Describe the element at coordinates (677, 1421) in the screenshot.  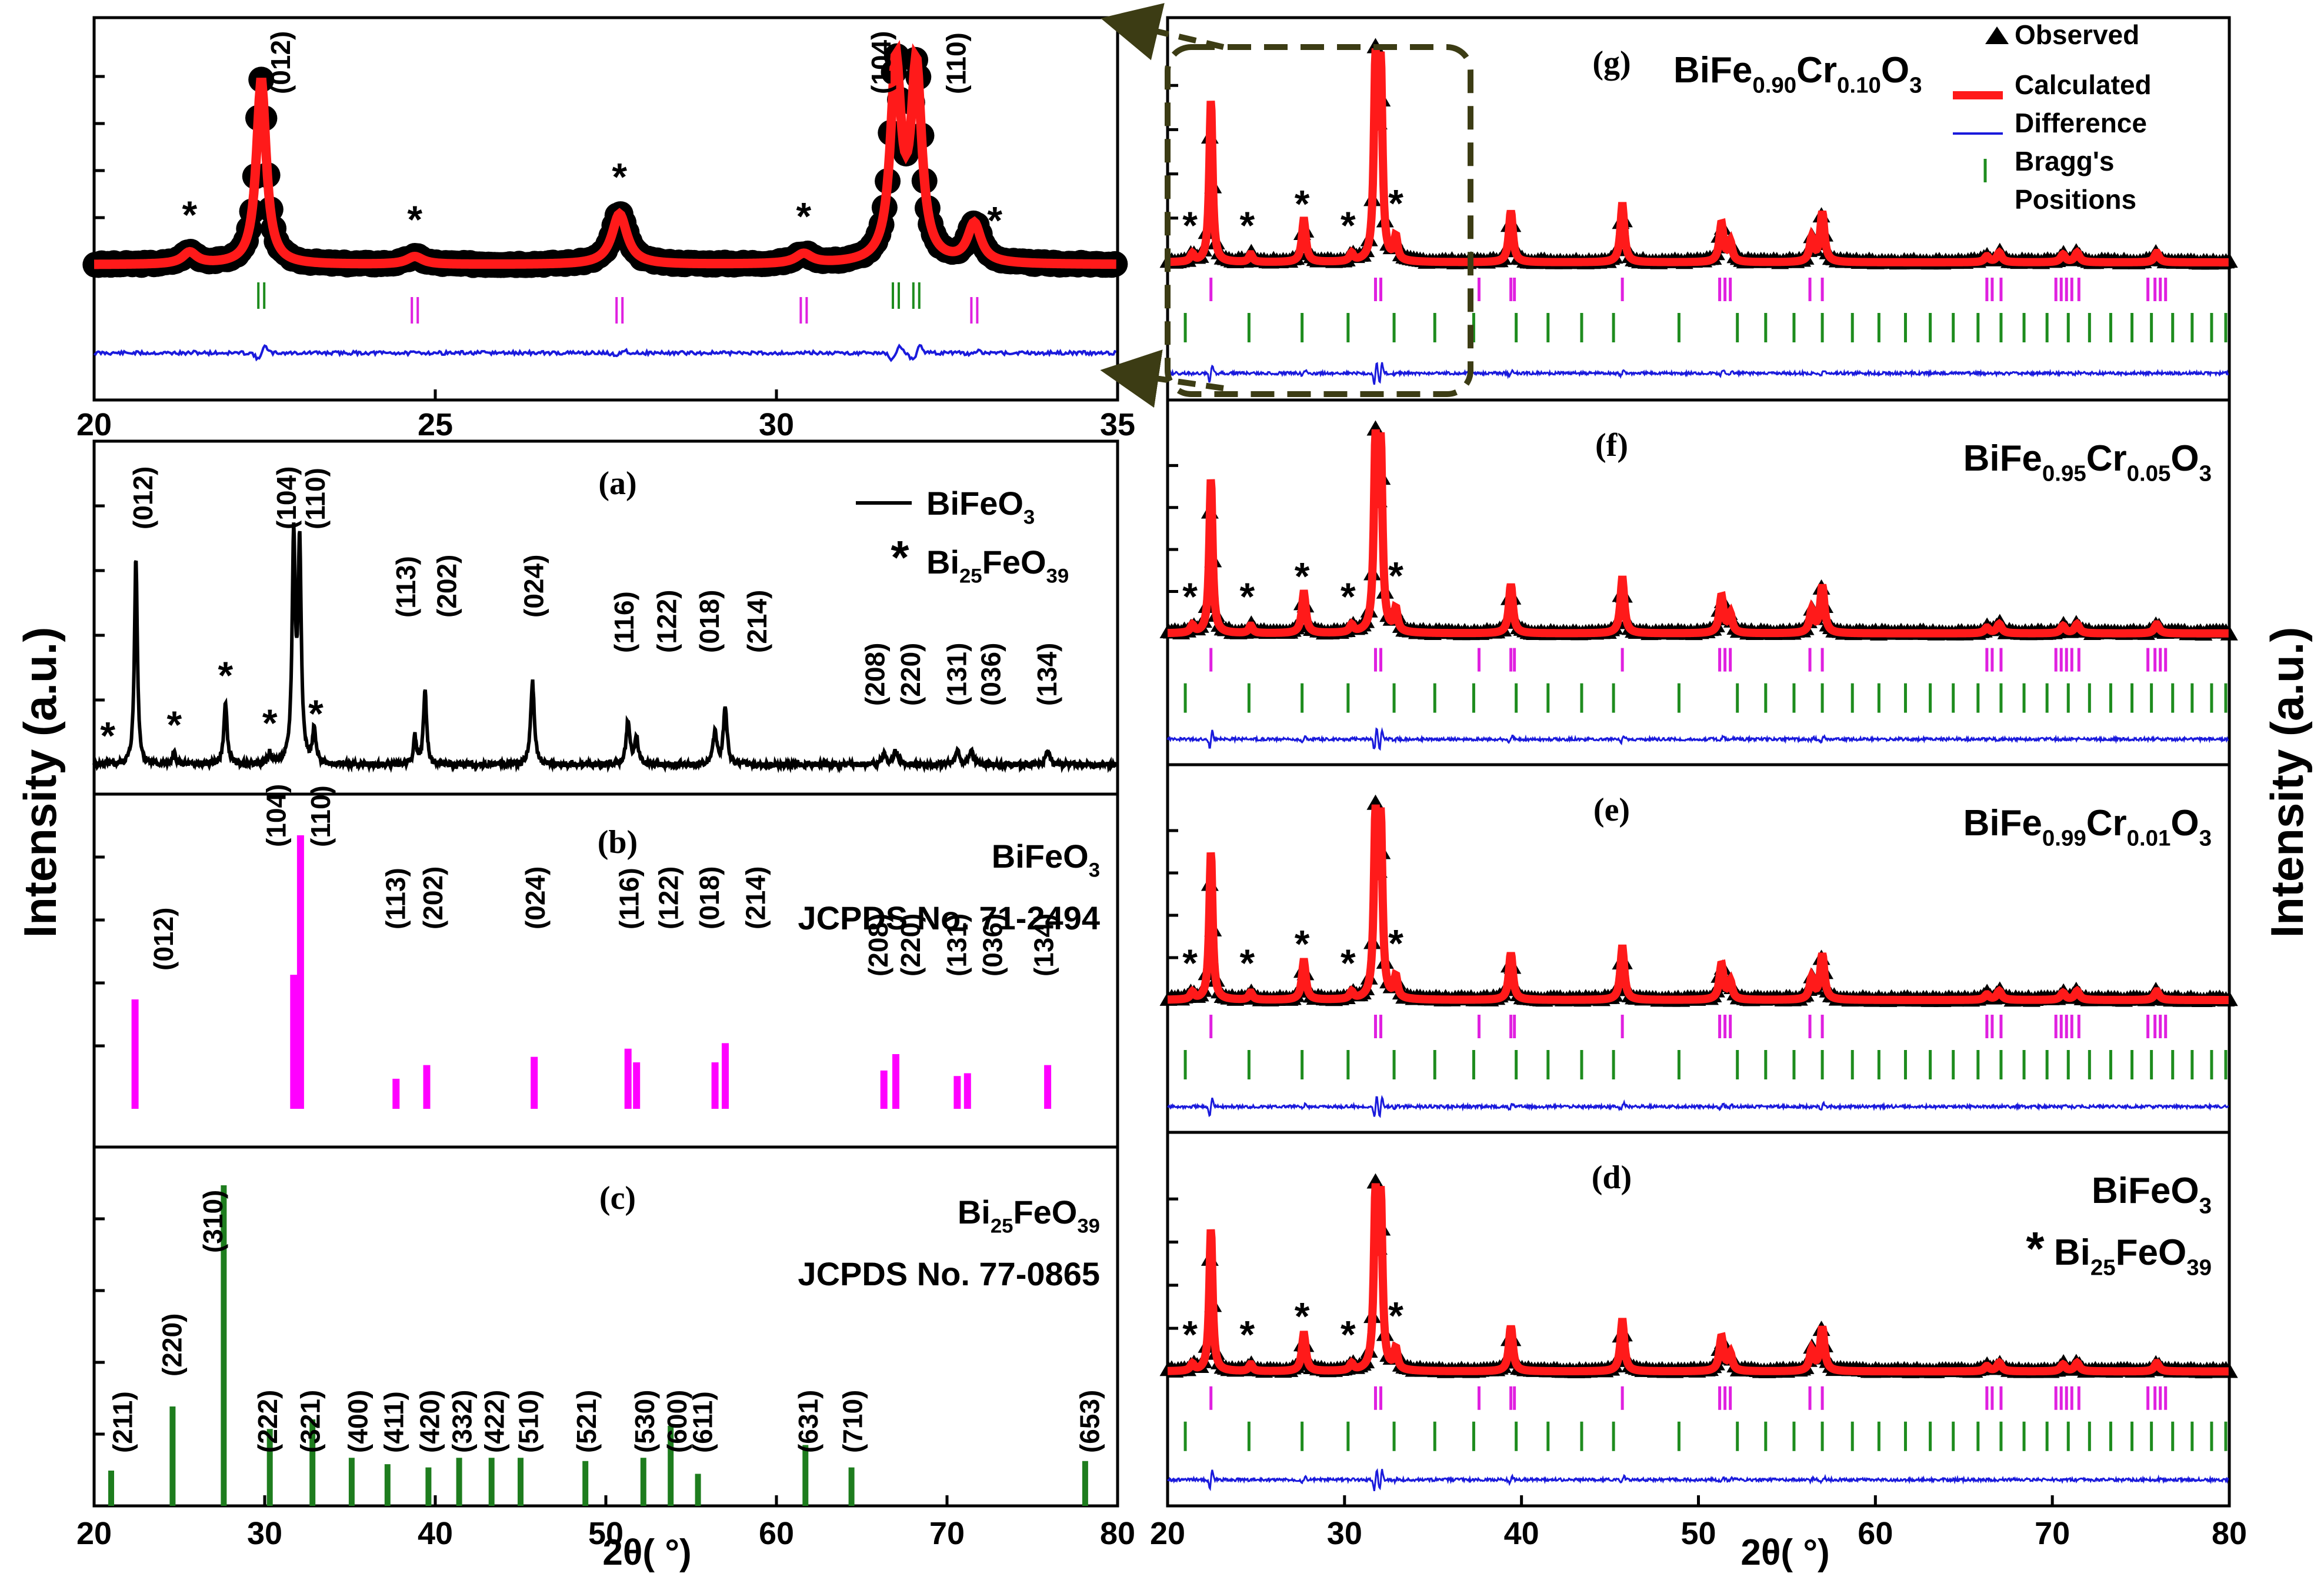
I see `panel-c-hkl-label: (600)` at that location.